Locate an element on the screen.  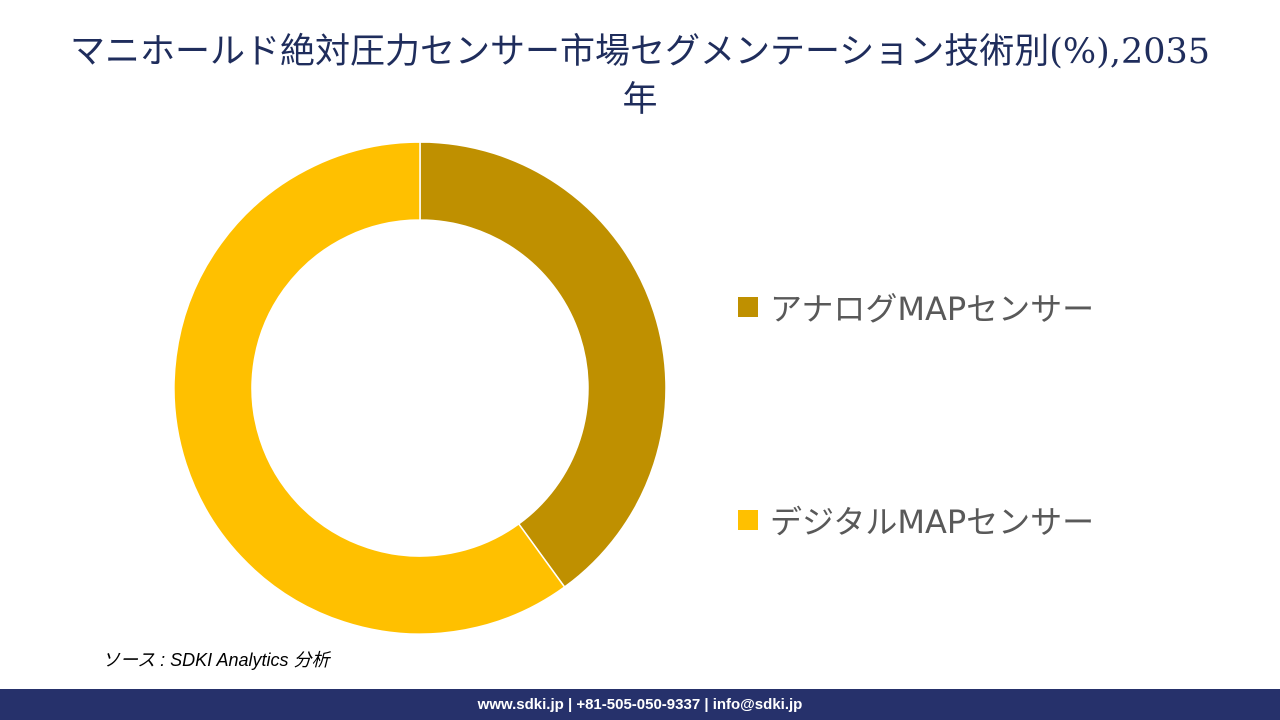
legend-item-analog: アナログMAPセンサー is located at coordinates (916, 307).